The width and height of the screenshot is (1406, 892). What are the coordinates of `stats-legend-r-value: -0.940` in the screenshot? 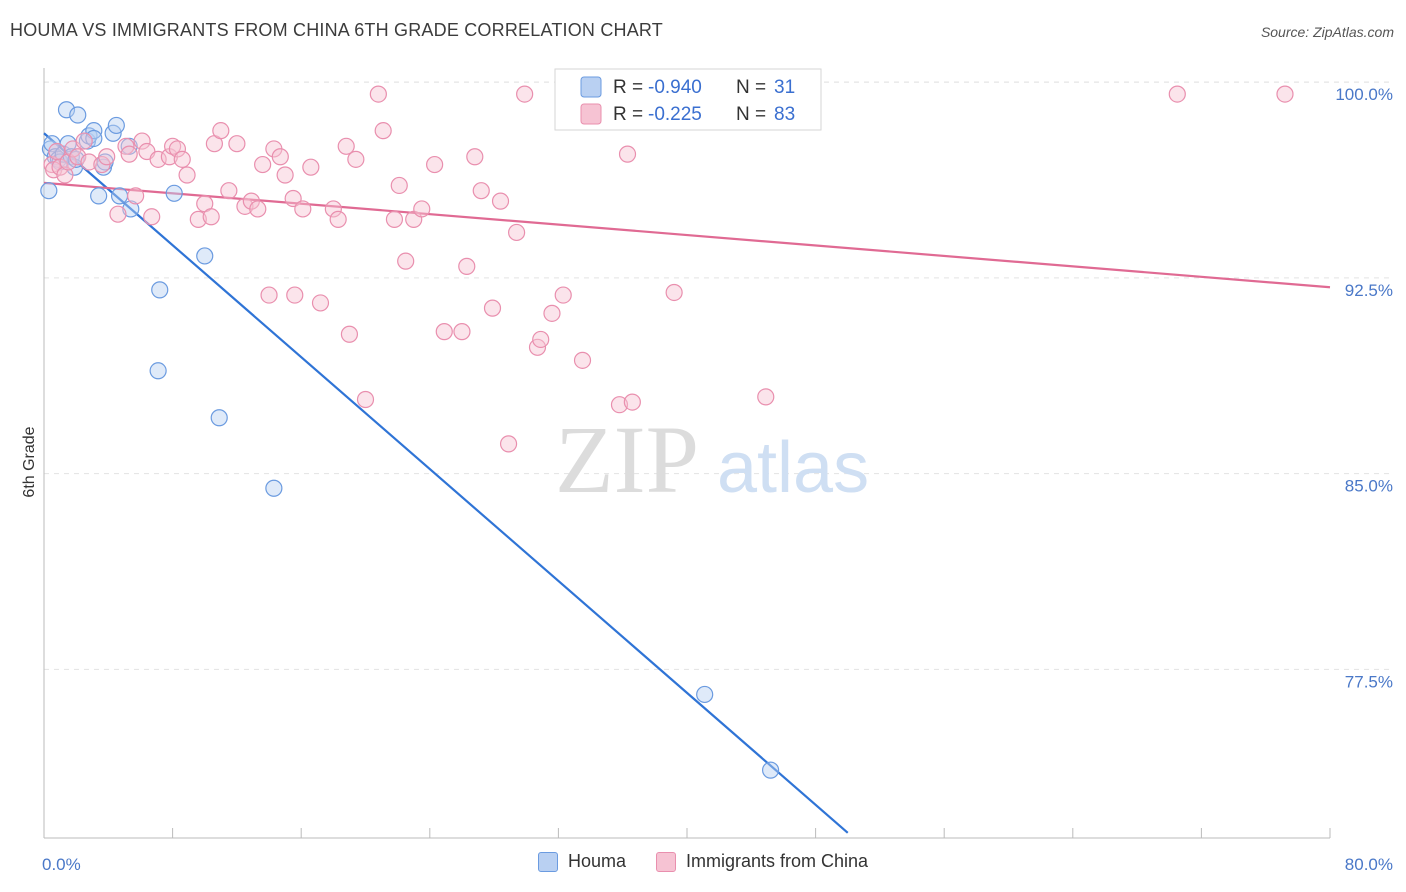 It's located at (675, 87).